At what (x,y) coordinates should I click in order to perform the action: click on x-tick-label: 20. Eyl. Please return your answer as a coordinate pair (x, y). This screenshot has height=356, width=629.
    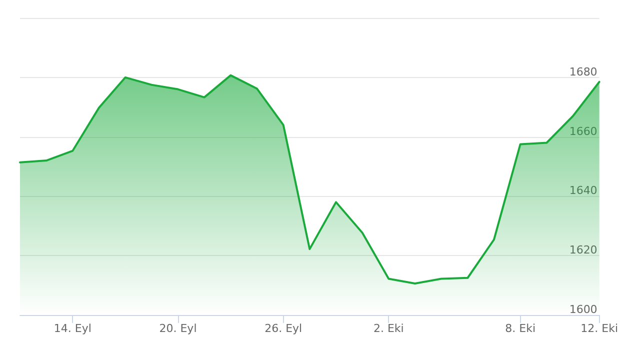
    Looking at the image, I should click on (178, 328).